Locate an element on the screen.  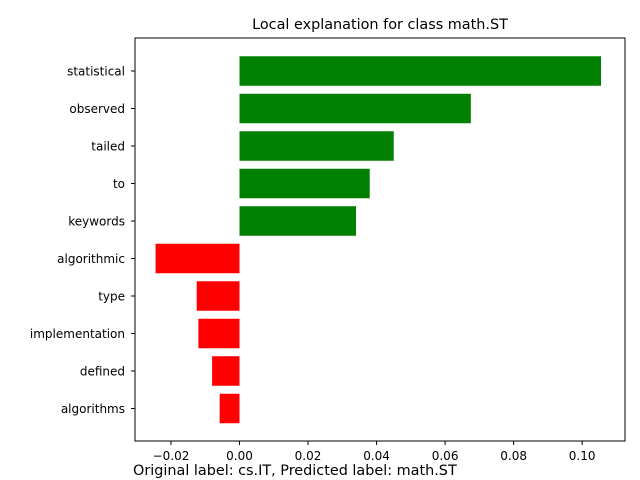
y-tick-label: to is located at coordinates (119, 184).